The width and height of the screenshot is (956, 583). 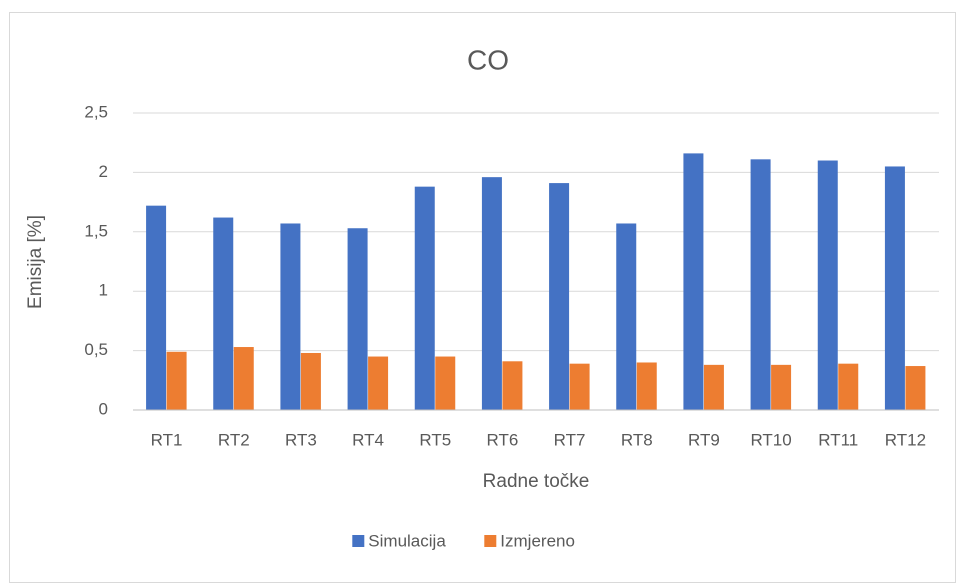 What do you see at coordinates (537, 540) in the screenshot?
I see `legend-label: Izmjereno` at bounding box center [537, 540].